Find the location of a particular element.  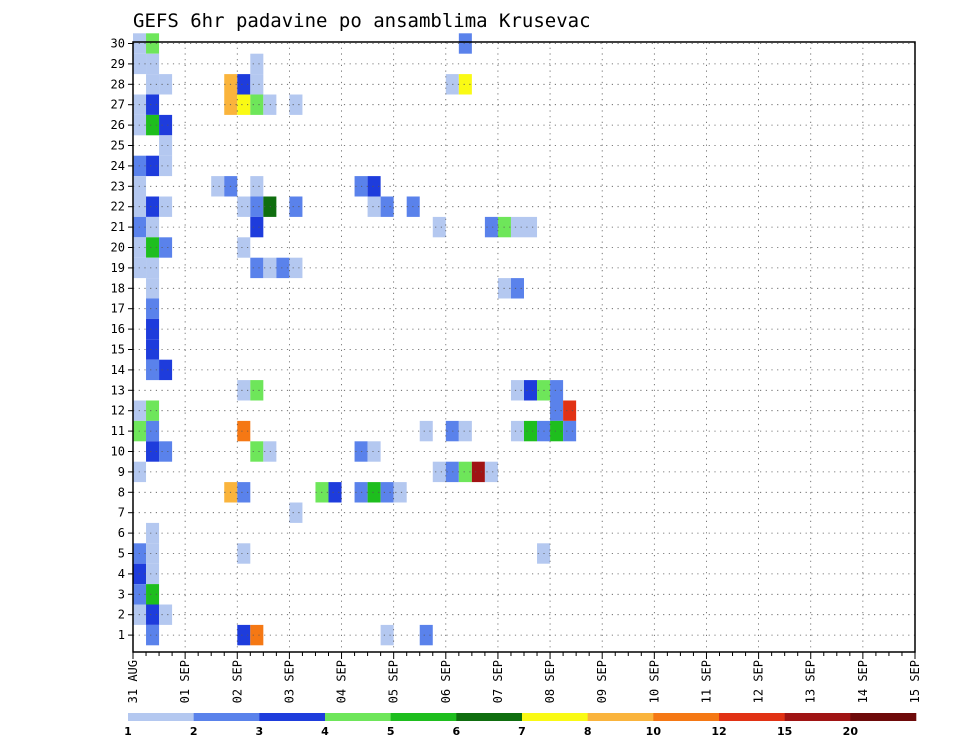

legend-label: 5 is located at coordinates (391, 731).